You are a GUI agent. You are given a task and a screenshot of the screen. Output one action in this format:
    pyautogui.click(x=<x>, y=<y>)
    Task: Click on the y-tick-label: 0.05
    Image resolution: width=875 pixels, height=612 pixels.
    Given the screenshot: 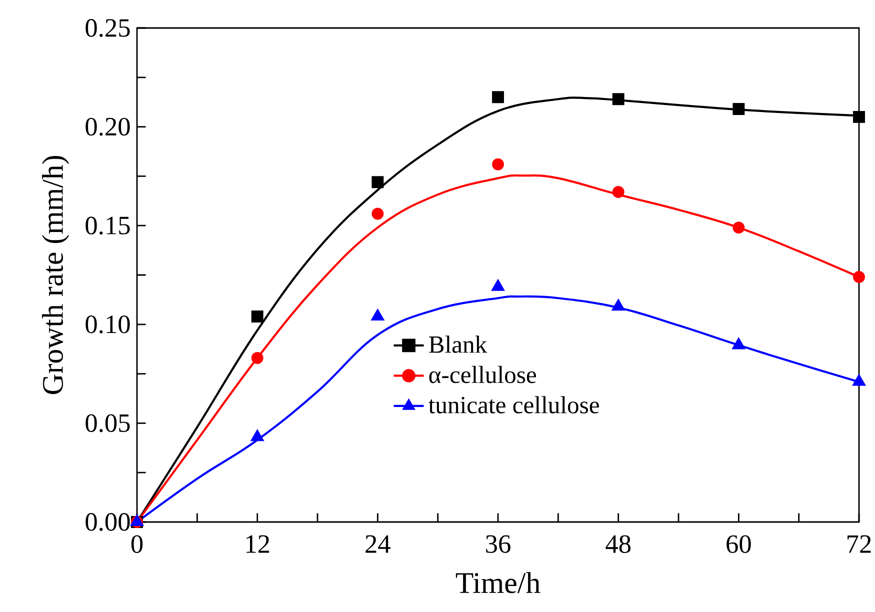 What is the action you would take?
    pyautogui.click(x=108, y=423)
    